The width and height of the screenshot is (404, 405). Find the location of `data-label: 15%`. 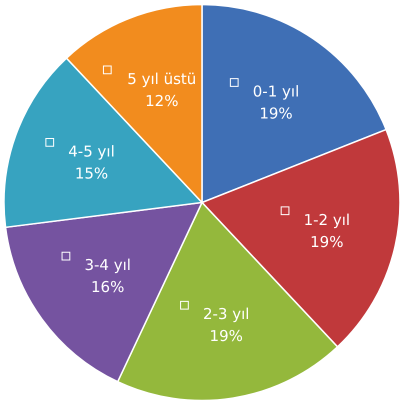

data-label: 15% is located at coordinates (91, 173).